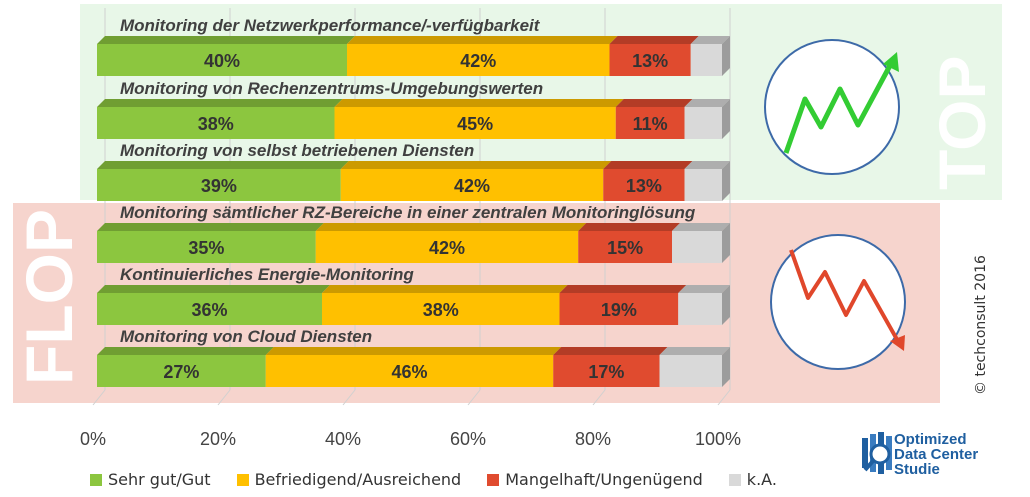 This screenshot has width=1030, height=497. What do you see at coordinates (93, 439) in the screenshot?
I see `x-tick-label: 0%` at bounding box center [93, 439].